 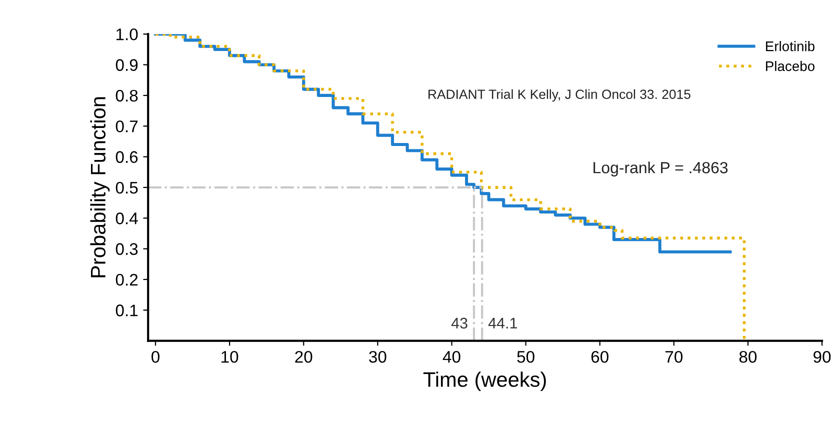 What do you see at coordinates (127, 126) in the screenshot?
I see `y-tick-label: 0.7` at bounding box center [127, 126].